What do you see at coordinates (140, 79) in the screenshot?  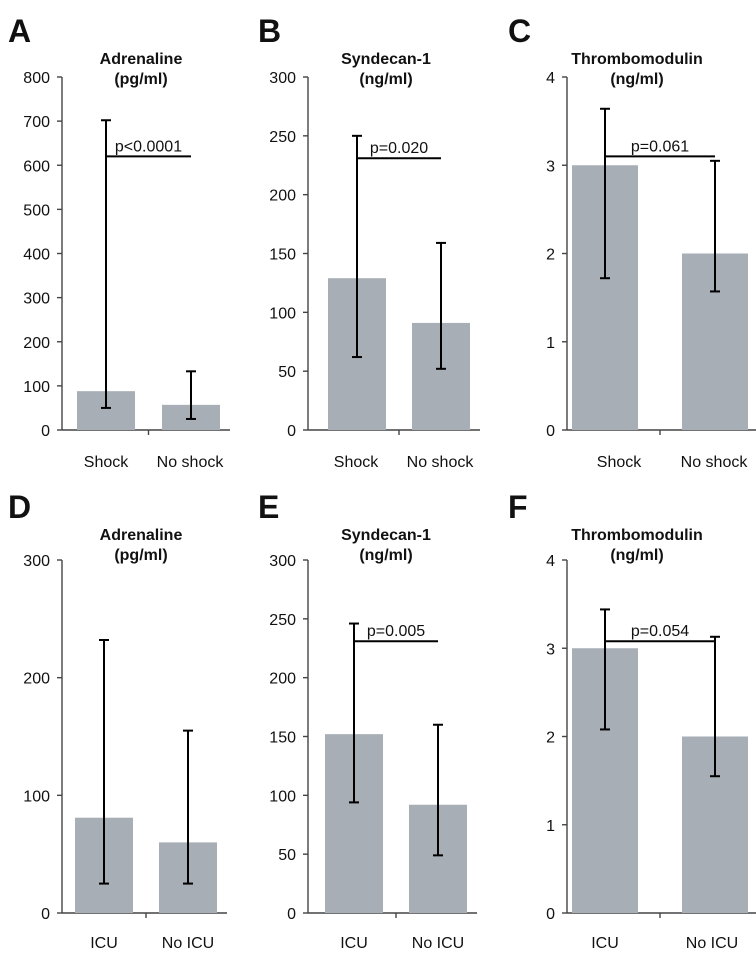 I see `chart-unit-a: (pg/ml)` at bounding box center [140, 79].